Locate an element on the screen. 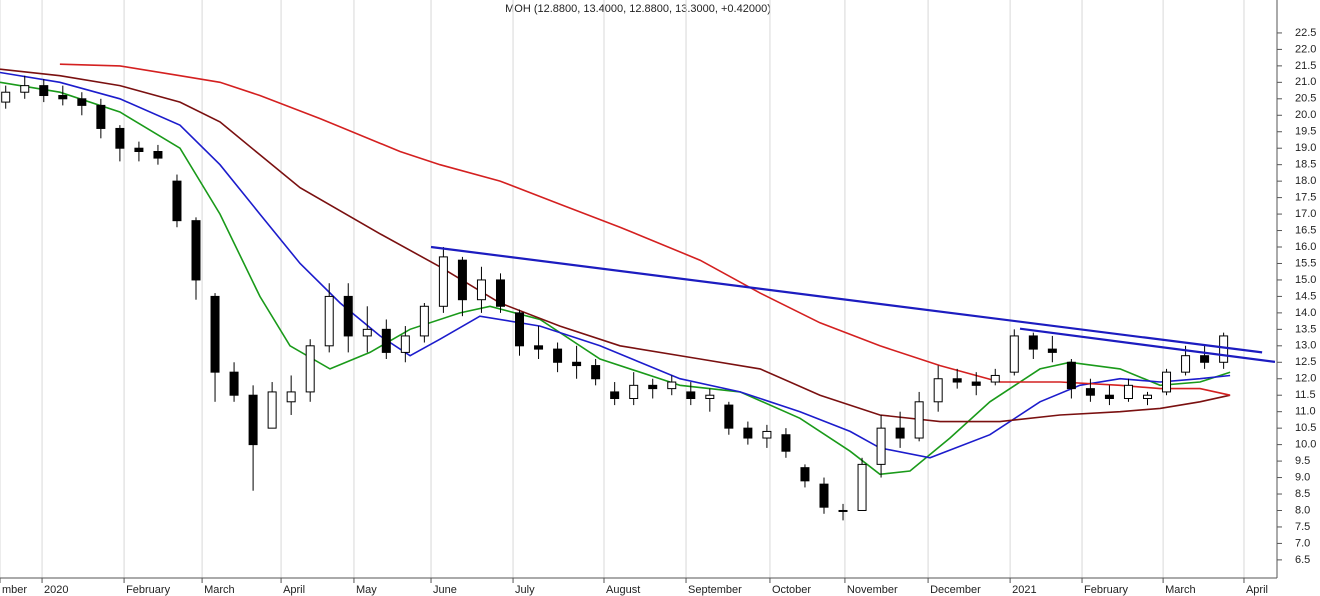 Image resolution: width=1320 pixels, height=596 pixels. y-tick-label: 19.0 is located at coordinates (1305, 148).